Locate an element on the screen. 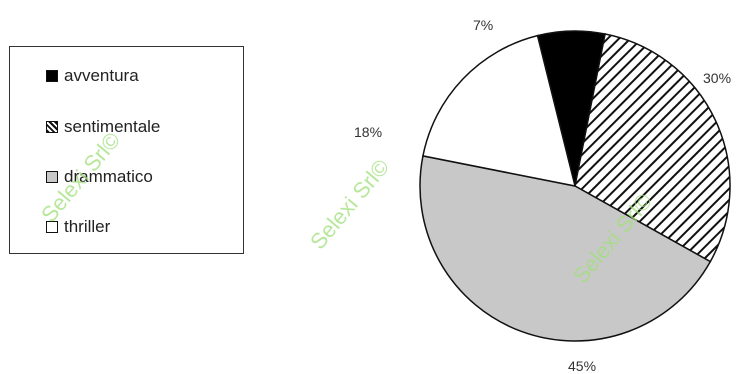 The image size is (747, 374). data-label-thriller: 18% is located at coordinates (368, 132).